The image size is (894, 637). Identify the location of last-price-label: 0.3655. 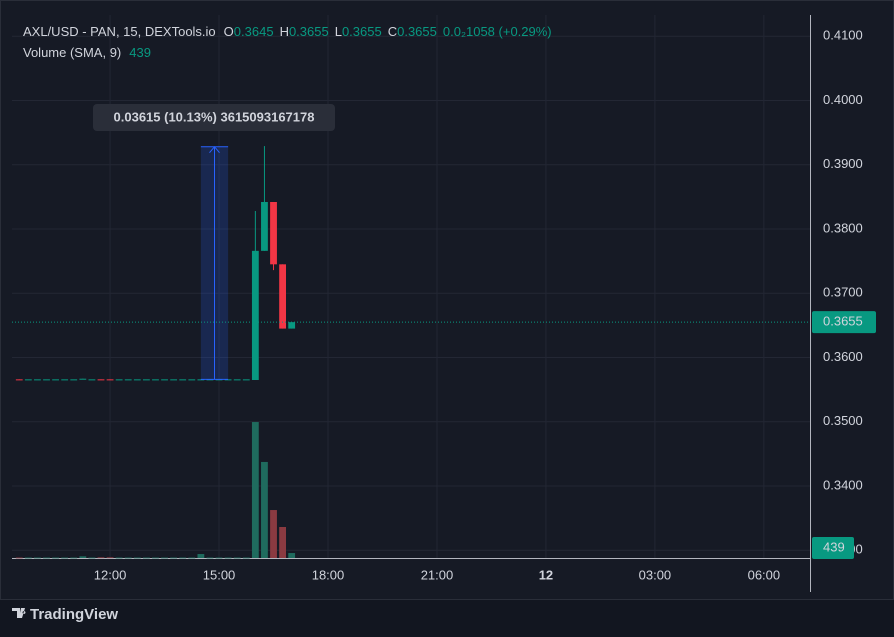
(843, 321).